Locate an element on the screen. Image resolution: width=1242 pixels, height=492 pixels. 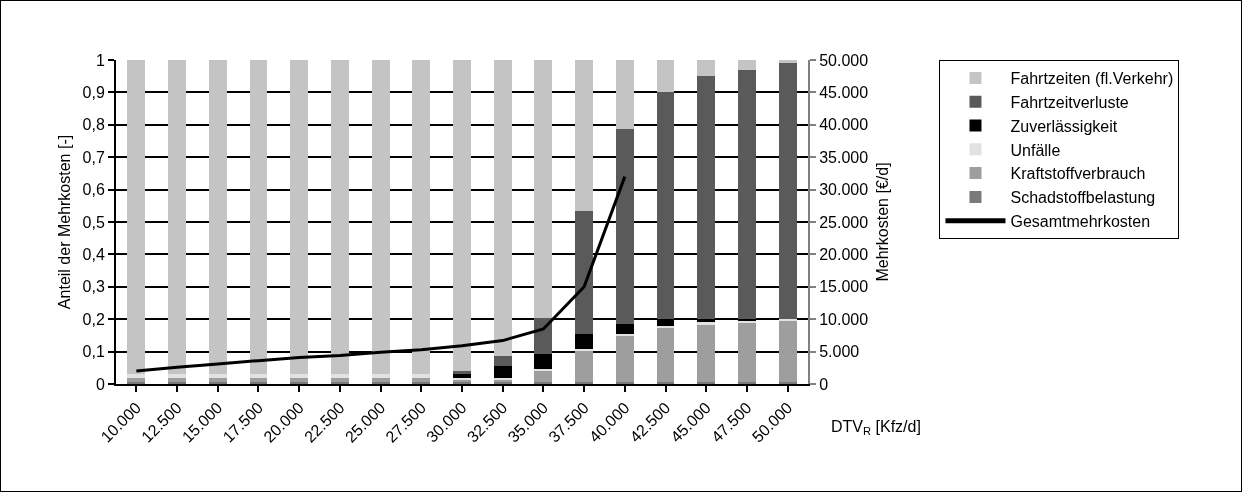
y-tick-label: 0,4 is located at coordinates (93, 254).